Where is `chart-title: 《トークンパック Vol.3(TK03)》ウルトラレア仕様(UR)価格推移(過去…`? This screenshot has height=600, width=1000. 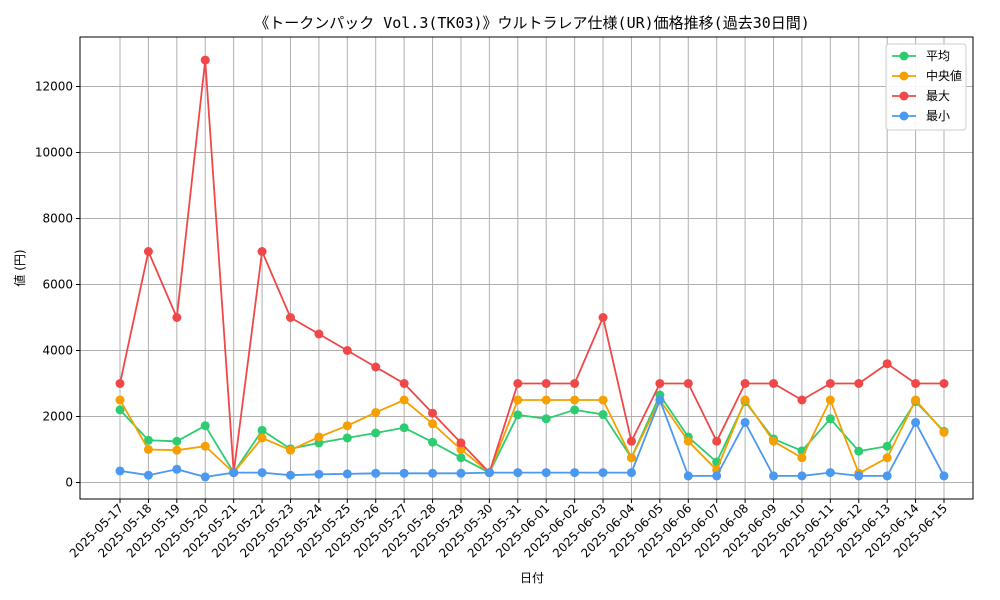
chart-title: 《トークンパック Vol.3(TK03)》ウルトラレア仕様(UR)価格推移(過去… is located at coordinates (532, 23).